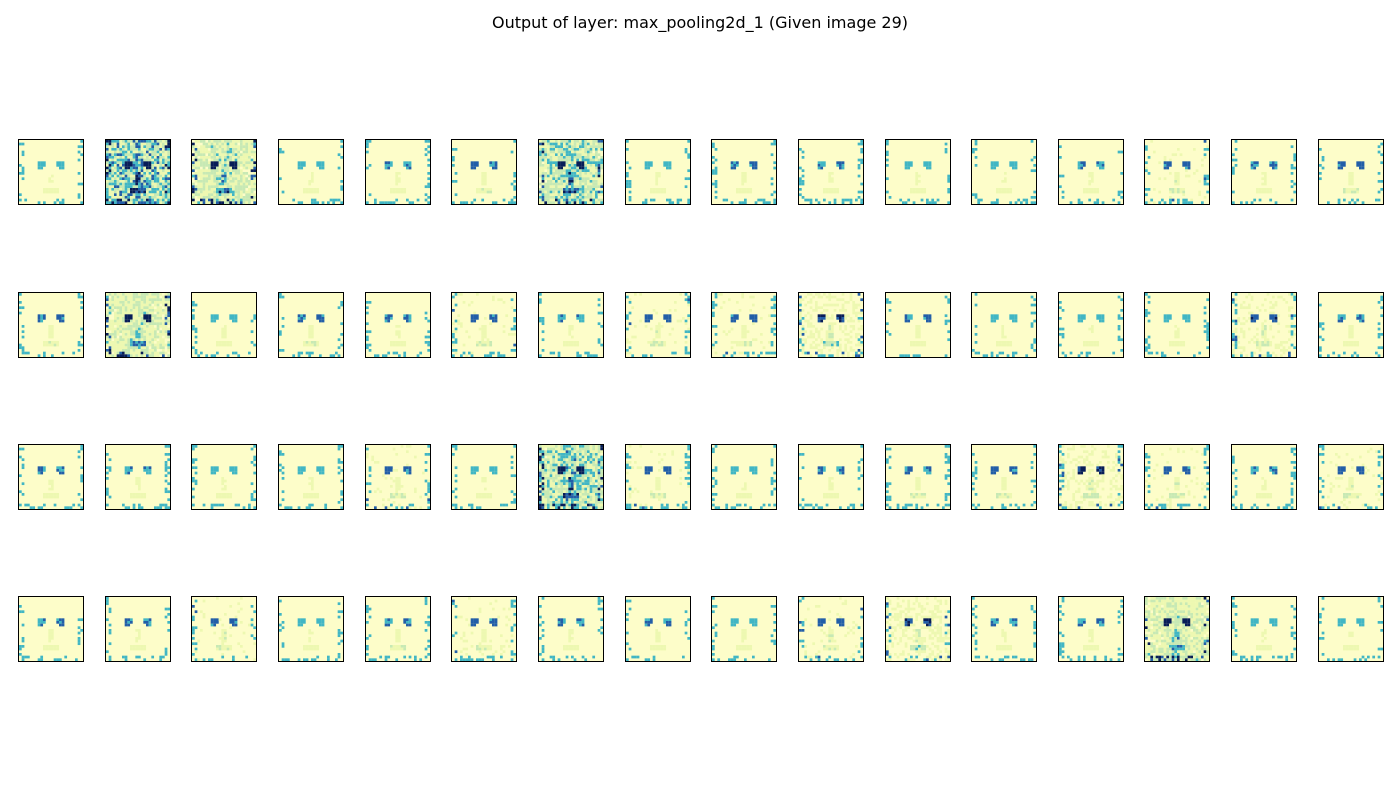 The height and width of the screenshot is (800, 1400). I want to click on feature-map-heatmap, so click(224, 329).